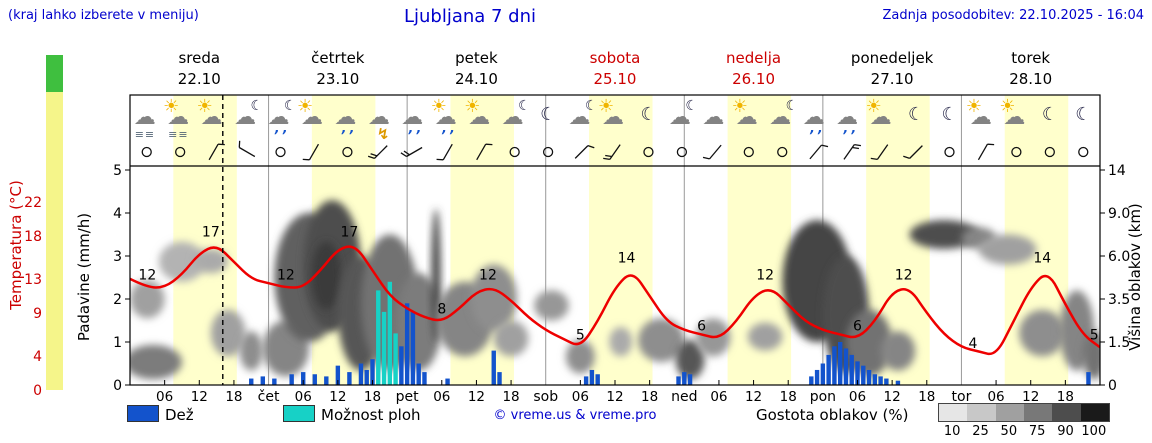 The height and width of the screenshot is (443, 1152). What do you see at coordinates (371, 415) in the screenshot?
I see `showers-legend-label: Možnost ploh` at bounding box center [371, 415].